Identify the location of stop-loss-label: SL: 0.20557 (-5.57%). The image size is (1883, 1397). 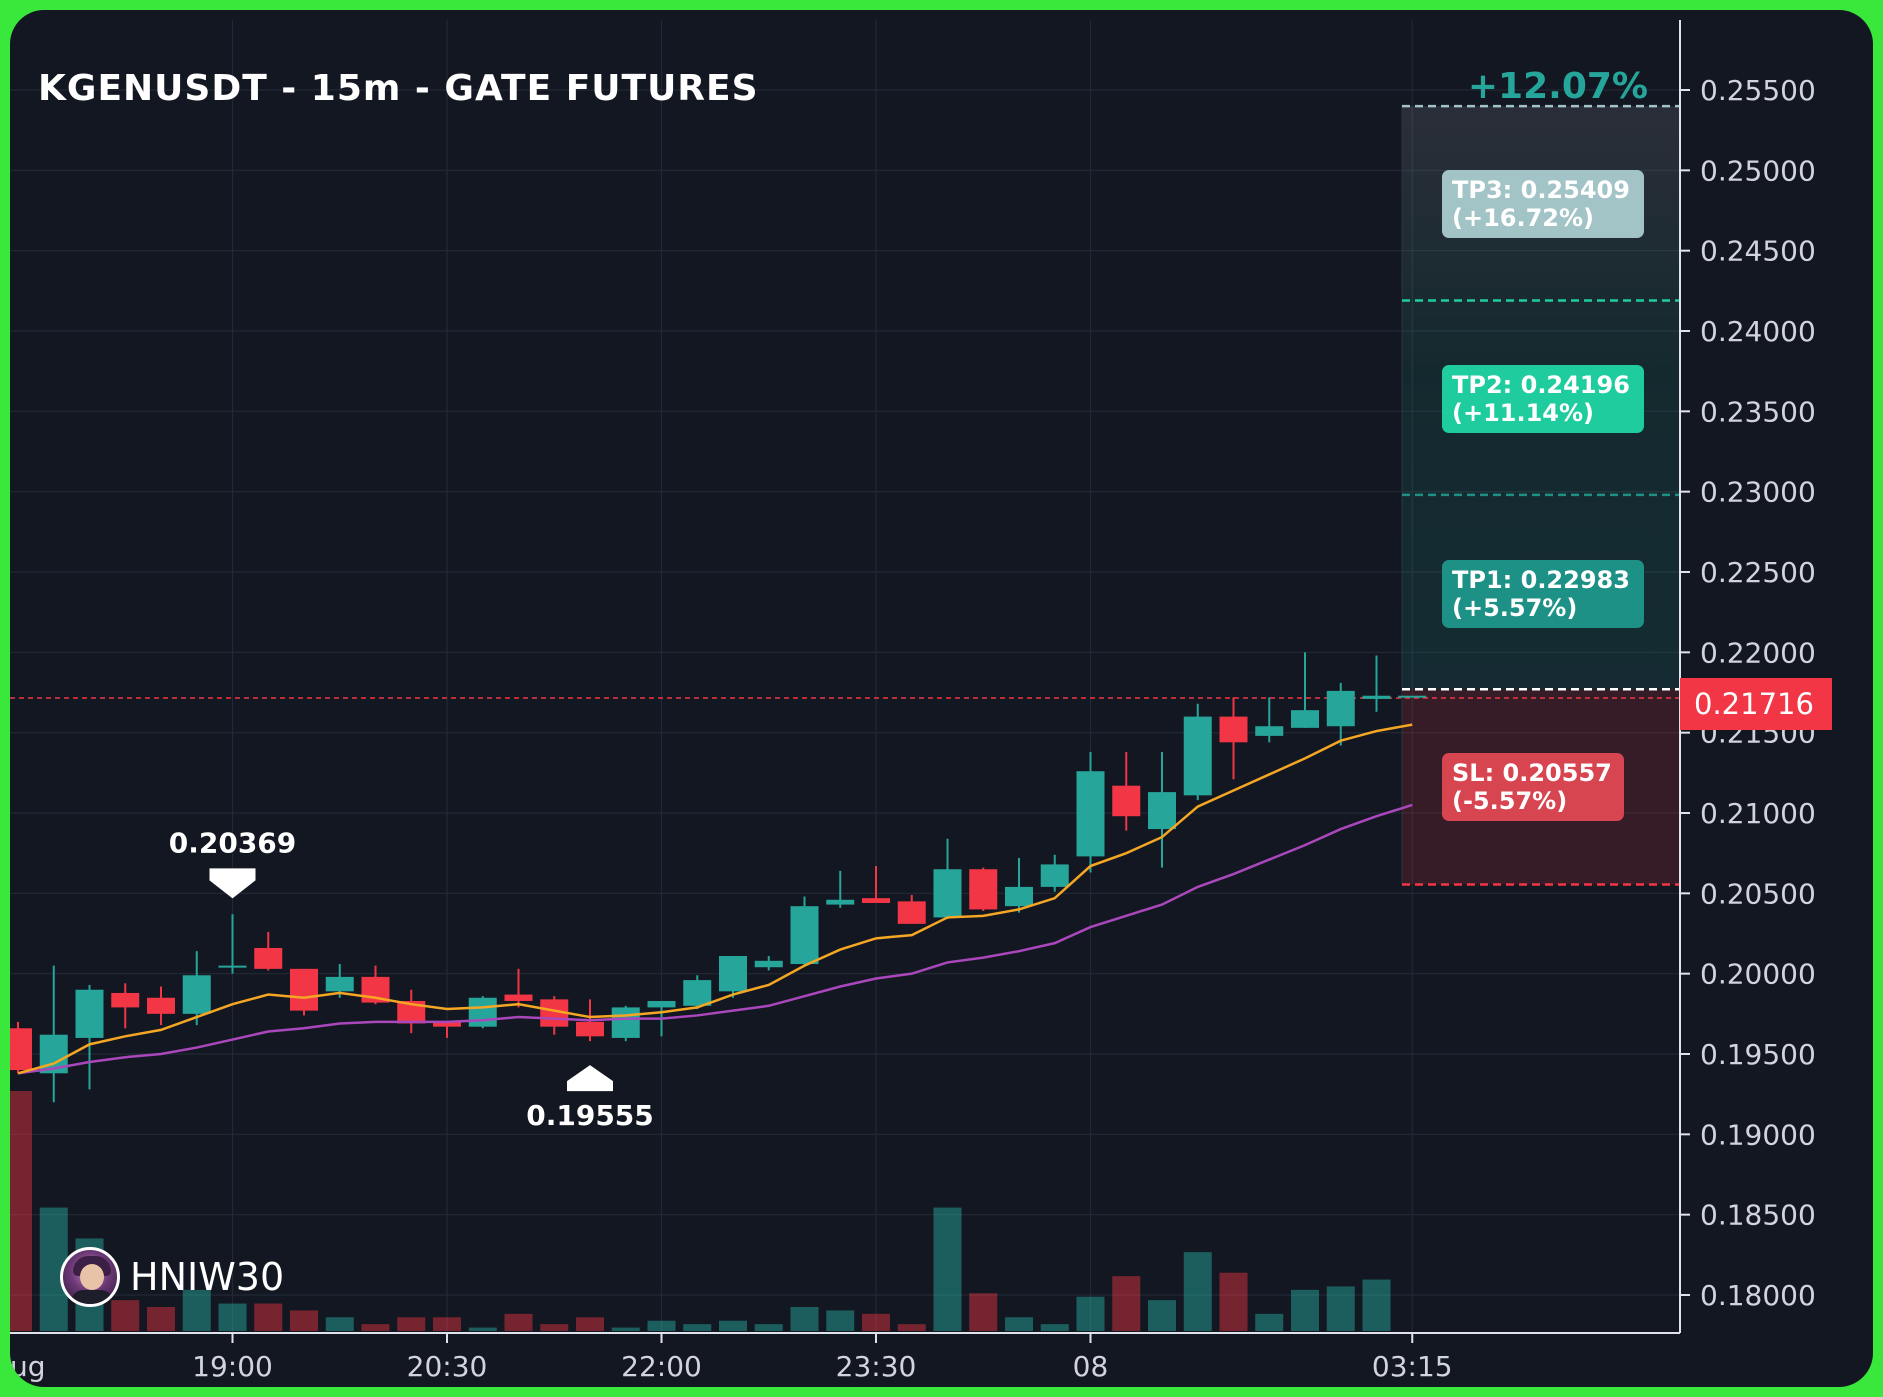
(1533, 787).